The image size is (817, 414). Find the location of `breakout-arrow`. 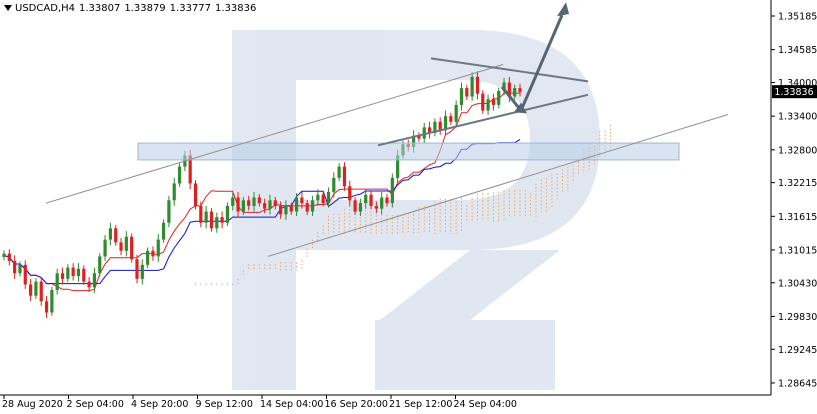

breakout-arrow is located at coordinates (541, 63).